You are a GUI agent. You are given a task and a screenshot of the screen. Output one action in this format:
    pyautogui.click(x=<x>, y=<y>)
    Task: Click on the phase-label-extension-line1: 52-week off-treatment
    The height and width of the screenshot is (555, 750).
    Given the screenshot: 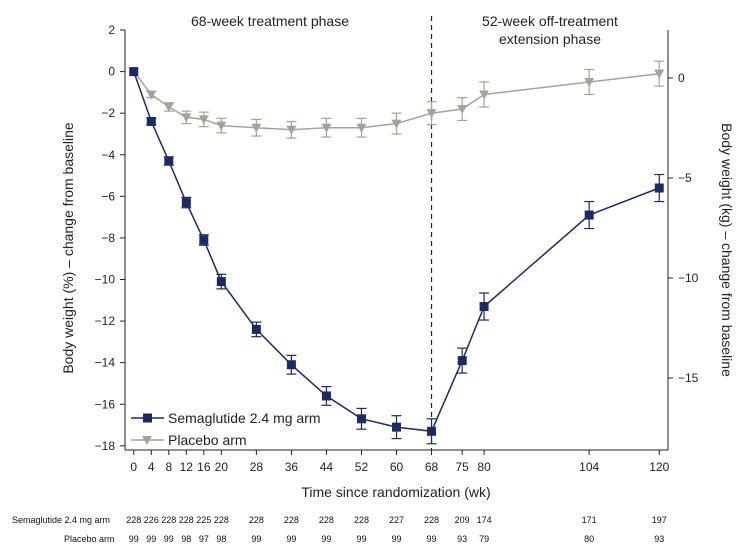 What is the action you would take?
    pyautogui.click(x=550, y=21)
    